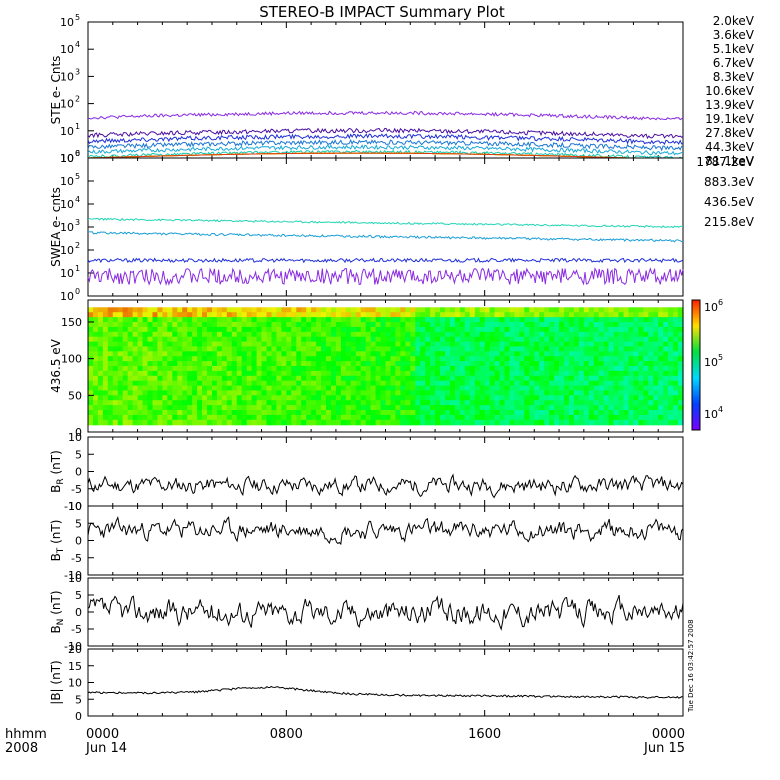 The image size is (780, 780). Describe the element at coordinates (385, 612) in the screenshot. I see `series-line-bn` at that location.